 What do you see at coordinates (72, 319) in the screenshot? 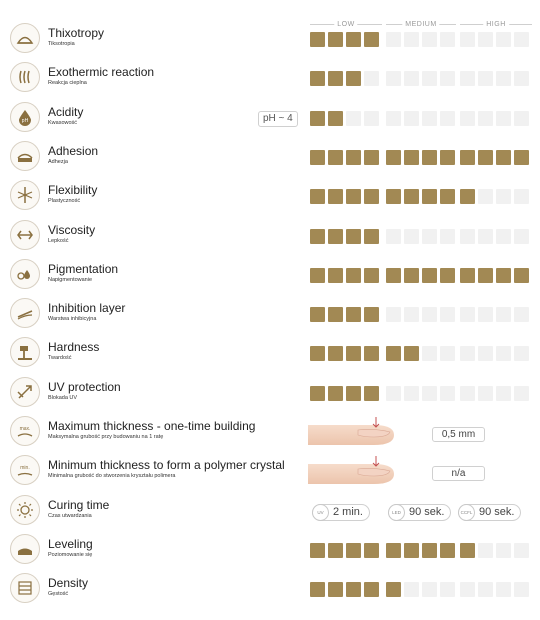
I see `property-subtitle: Warstwa inhibicyjna` at bounding box center [72, 319].